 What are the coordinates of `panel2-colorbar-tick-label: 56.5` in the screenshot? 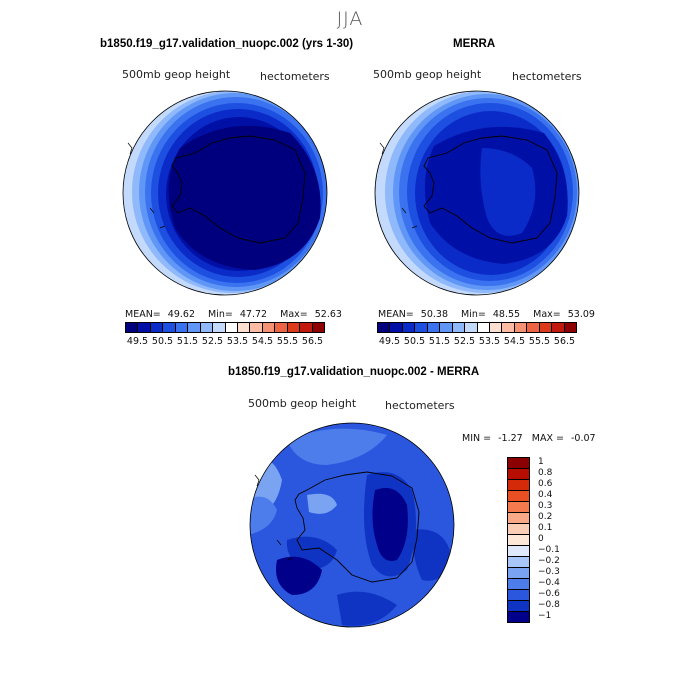 It's located at (564, 341).